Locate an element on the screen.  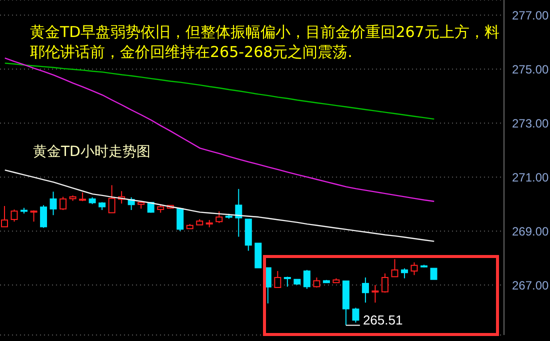
y-tick-label: 267.00 is located at coordinates (531, 285).